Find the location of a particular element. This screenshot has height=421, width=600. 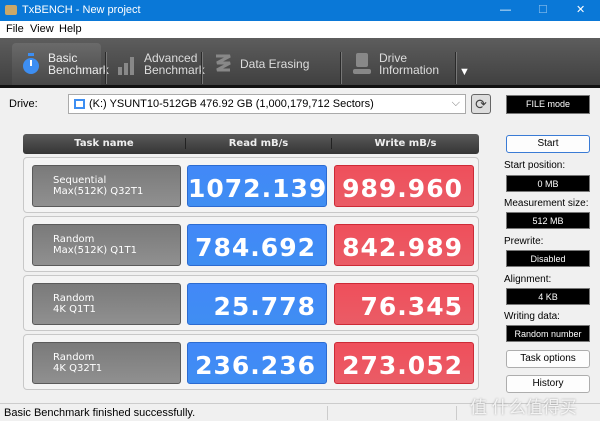

alignment-value: 4 KB is located at coordinates (548, 296).